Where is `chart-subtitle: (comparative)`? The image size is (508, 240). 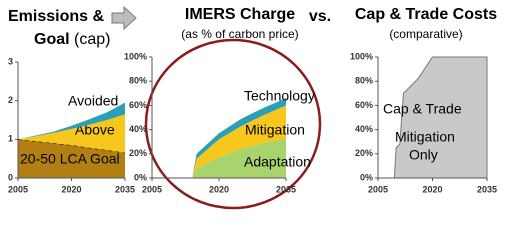
chart-subtitle: (comparative) is located at coordinates (425, 34).